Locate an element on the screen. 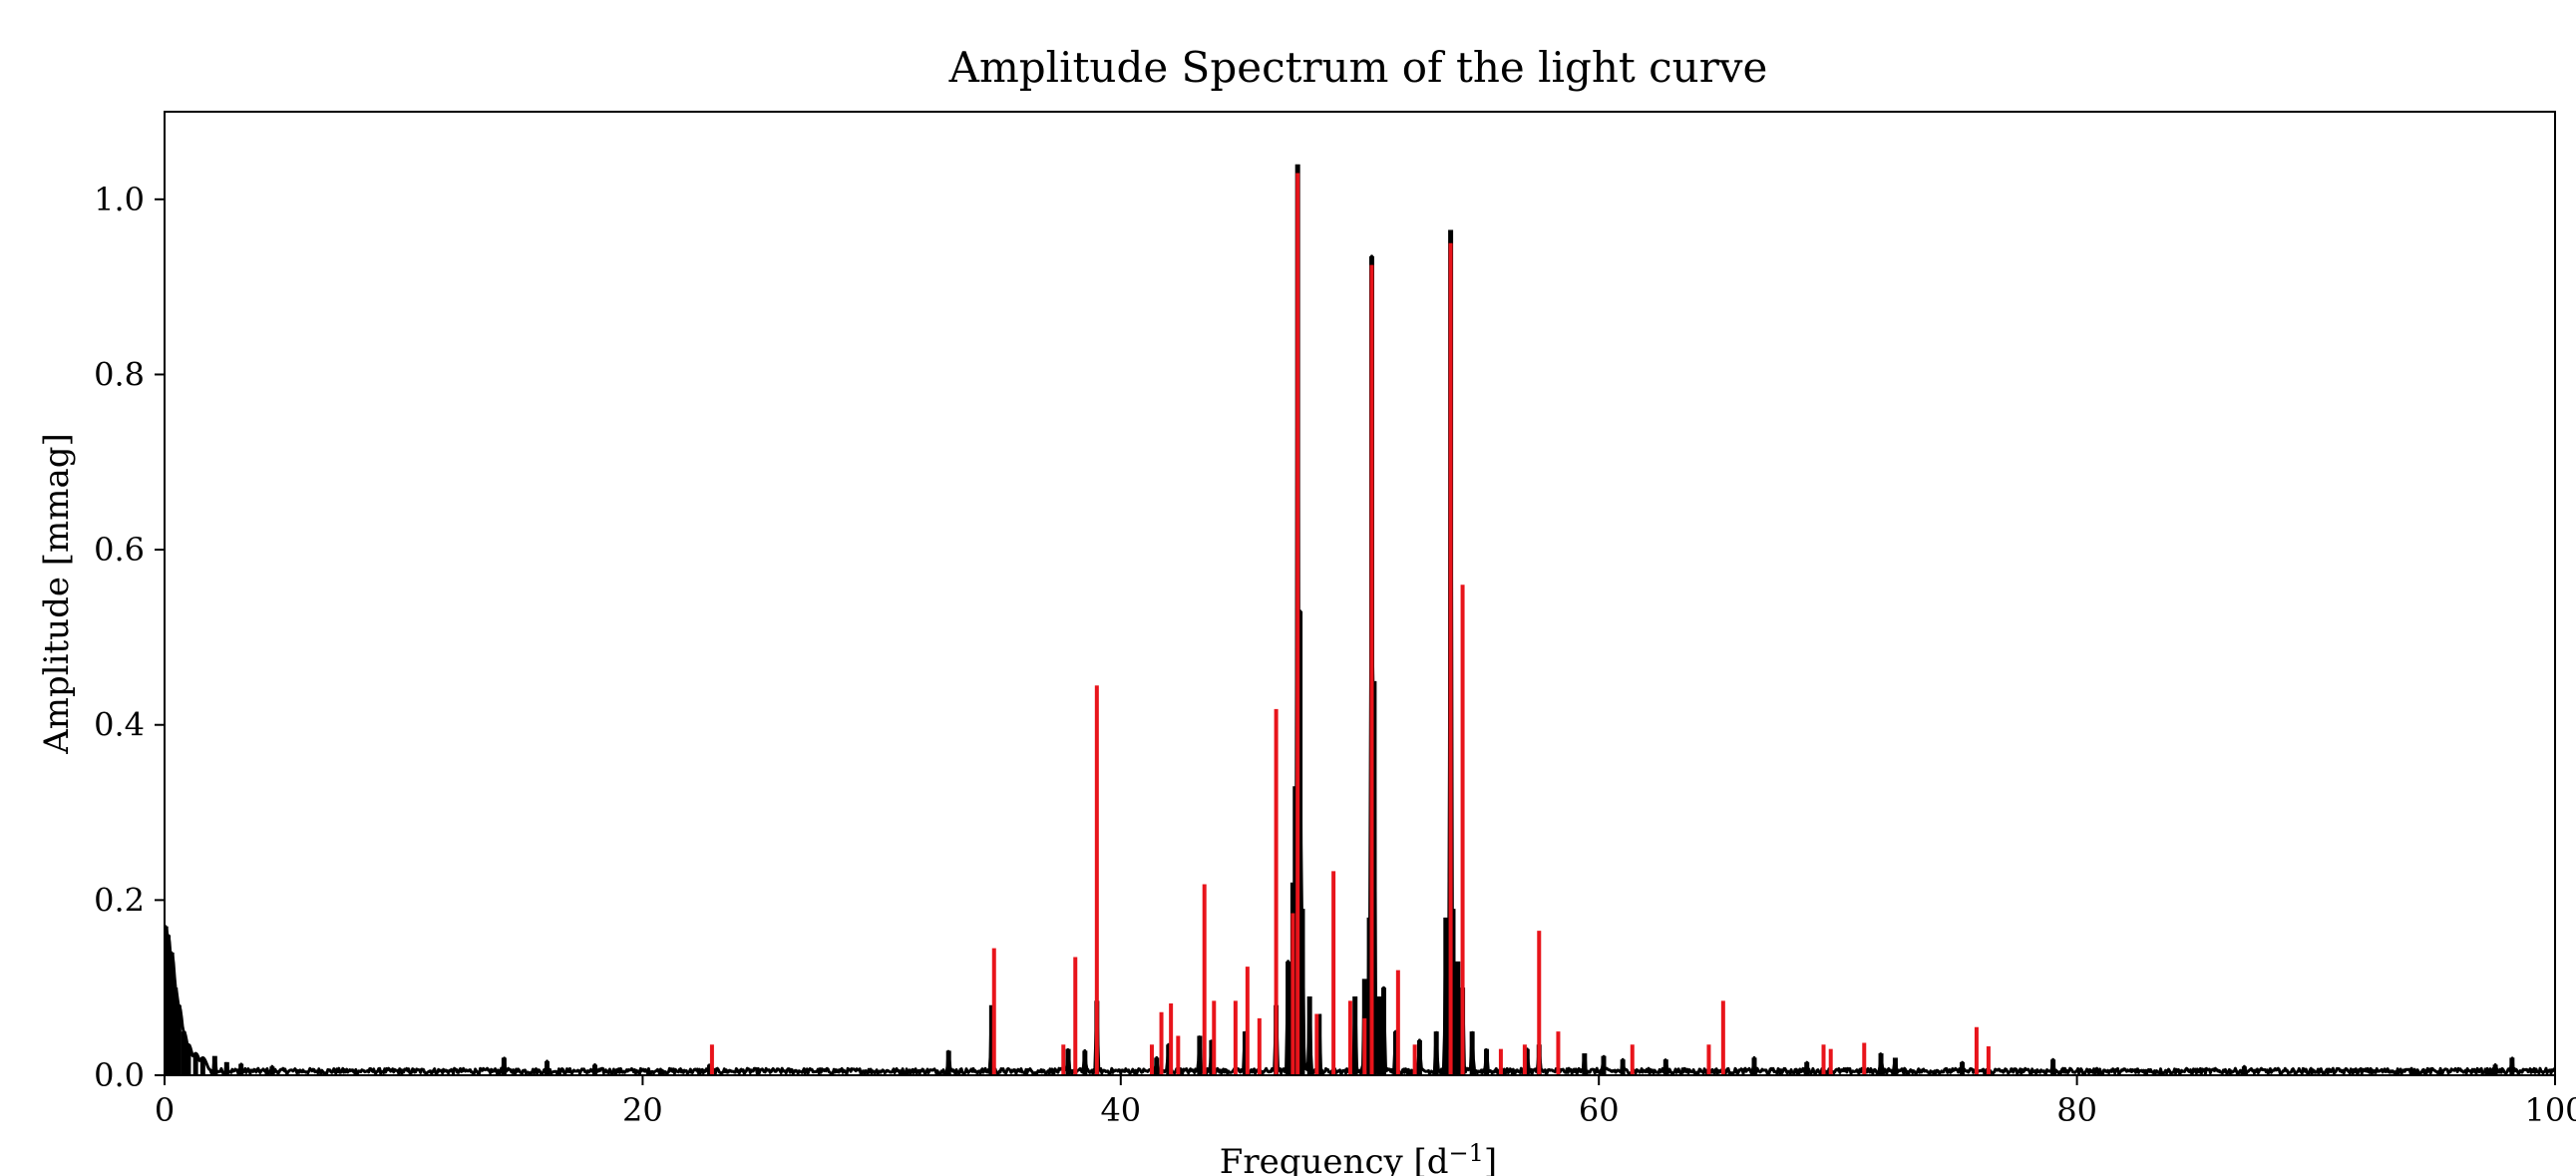 The image size is (2576, 1176). y-tick-label: 0.4 is located at coordinates (120, 725).